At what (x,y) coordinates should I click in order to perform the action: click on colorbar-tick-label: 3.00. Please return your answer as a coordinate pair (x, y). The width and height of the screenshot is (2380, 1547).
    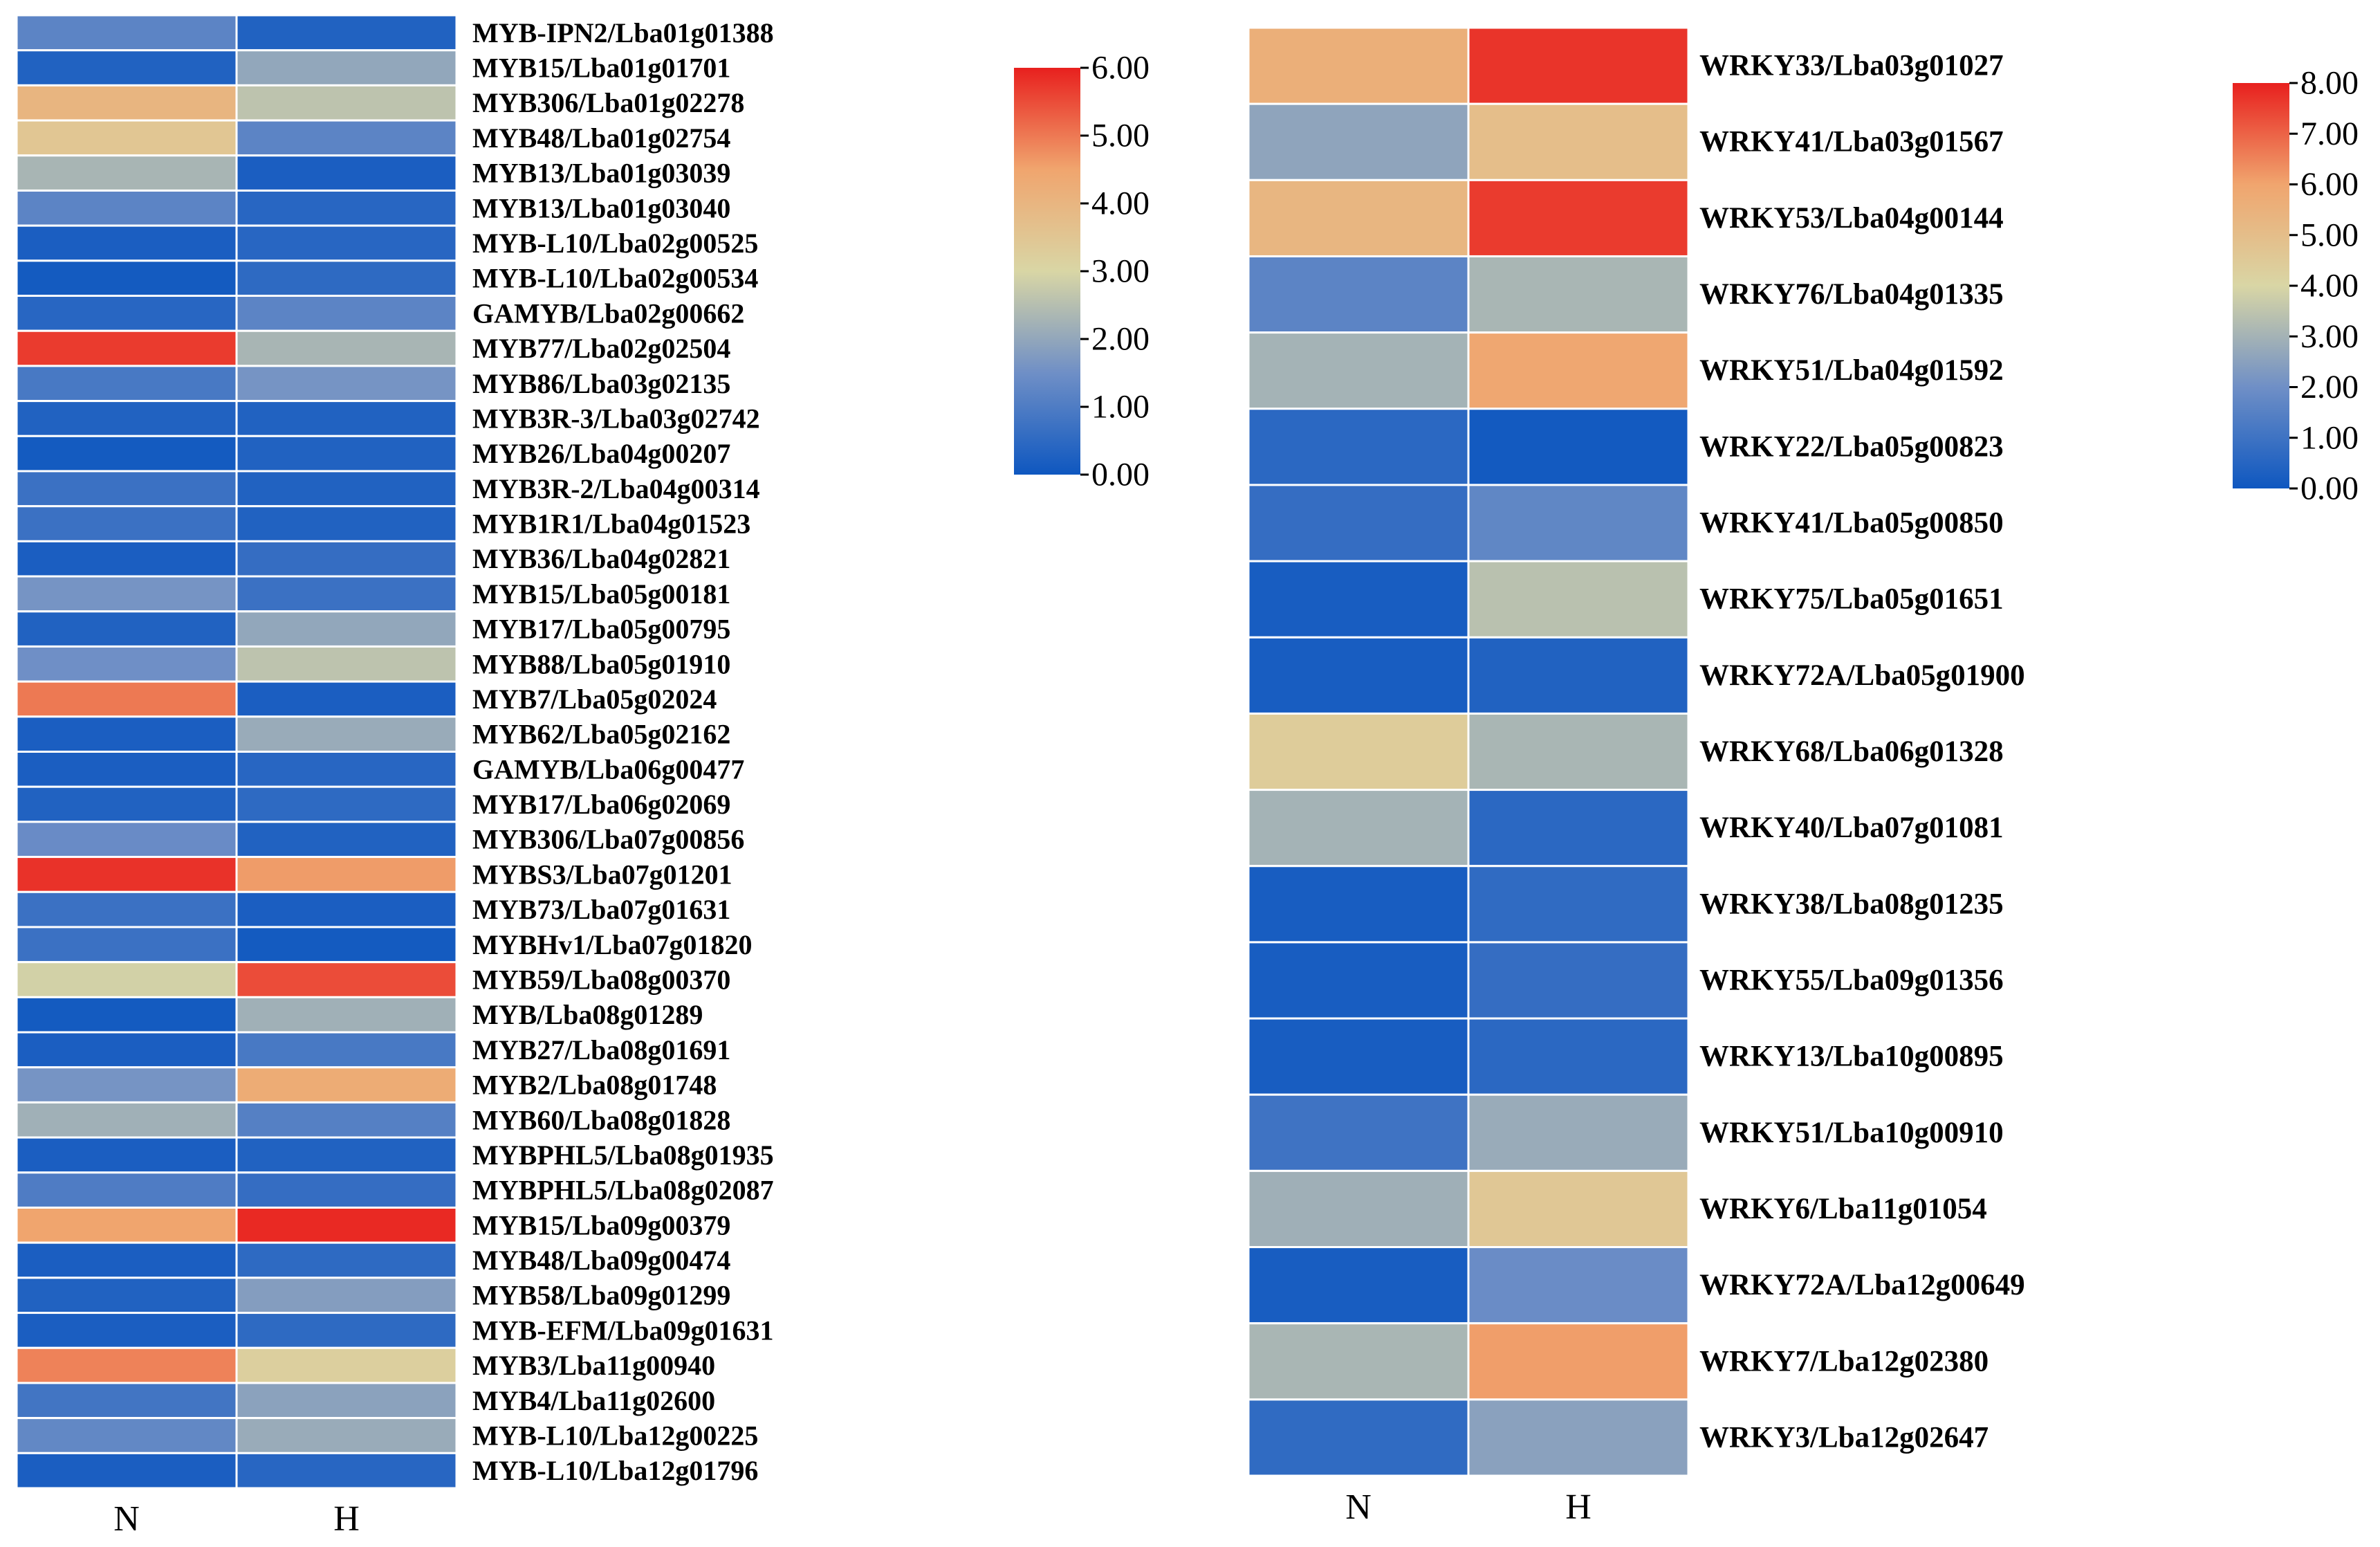
    Looking at the image, I should click on (2329, 336).